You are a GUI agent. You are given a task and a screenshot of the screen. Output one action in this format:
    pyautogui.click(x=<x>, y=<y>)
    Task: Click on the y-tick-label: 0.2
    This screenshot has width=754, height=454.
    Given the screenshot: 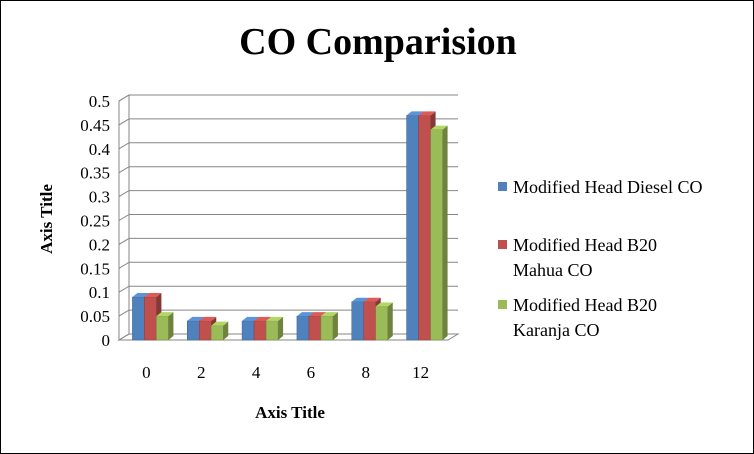 What is the action you would take?
    pyautogui.click(x=99, y=244)
    